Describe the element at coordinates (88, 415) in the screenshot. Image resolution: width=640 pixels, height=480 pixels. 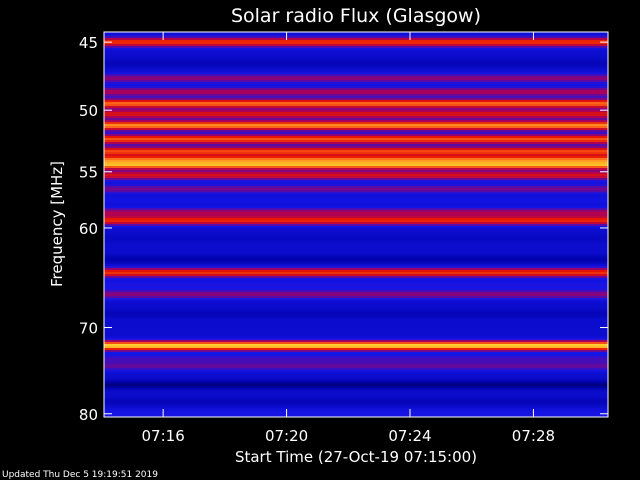
I see `y-tick-label: 80` at that location.